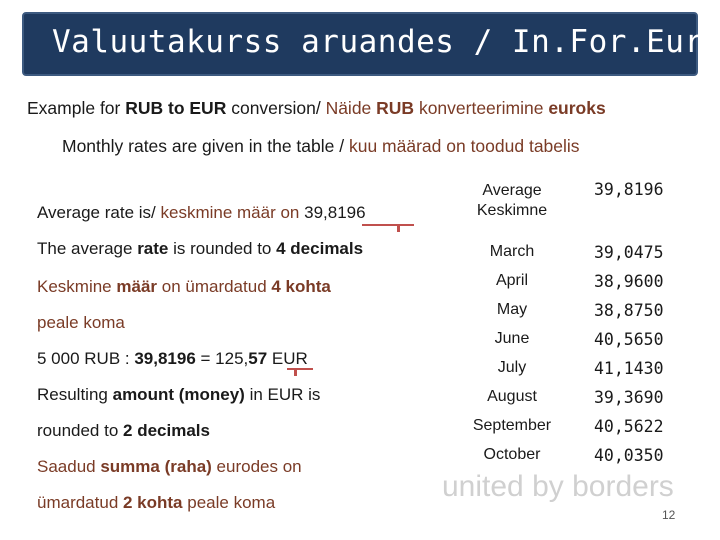 The image size is (720, 540). What do you see at coordinates (295, 372) in the screenshot?
I see `calc-marker-tick` at bounding box center [295, 372].